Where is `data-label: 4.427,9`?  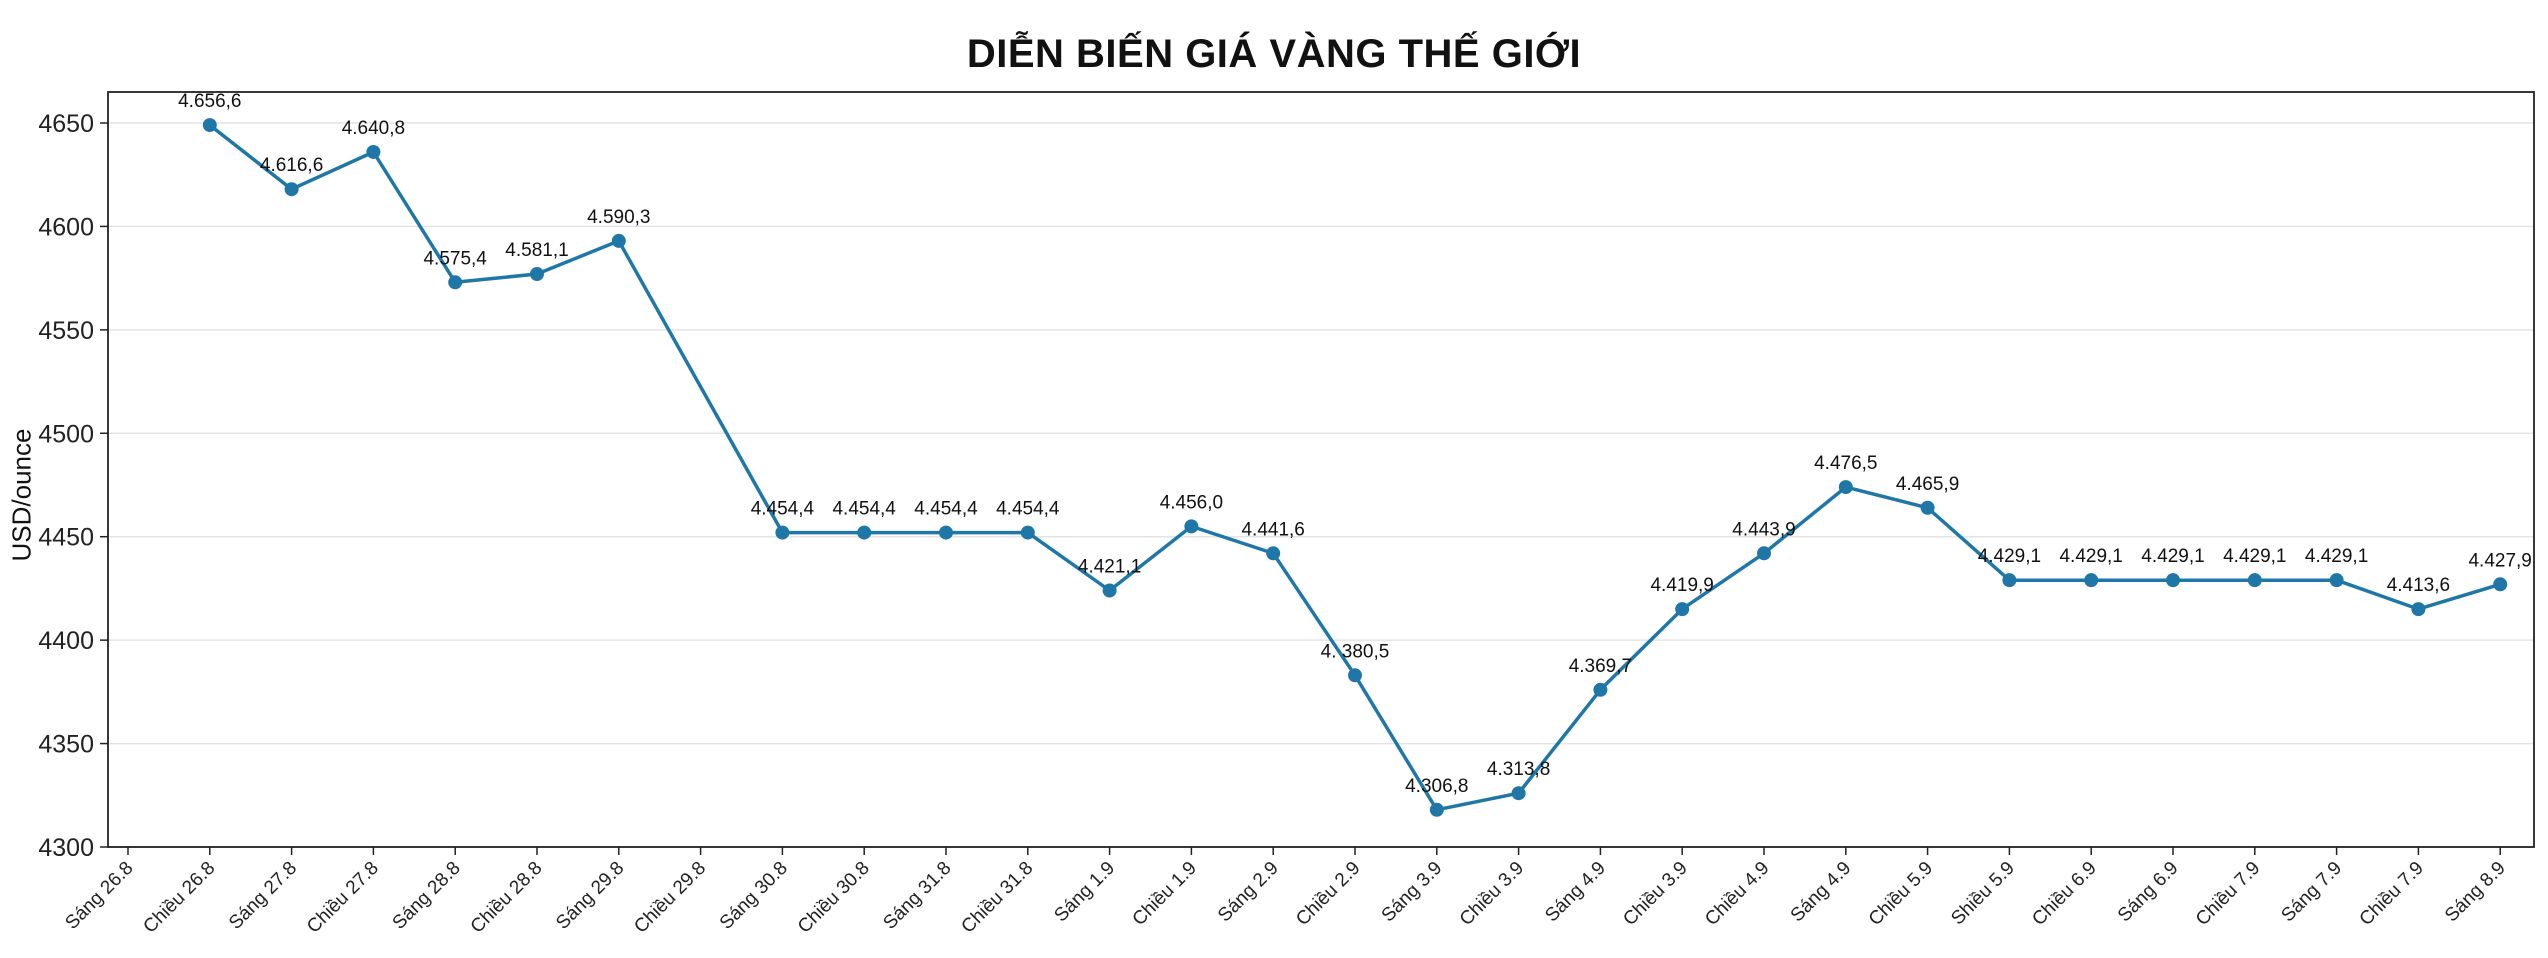 data-label: 4.427,9 is located at coordinates (2499, 560).